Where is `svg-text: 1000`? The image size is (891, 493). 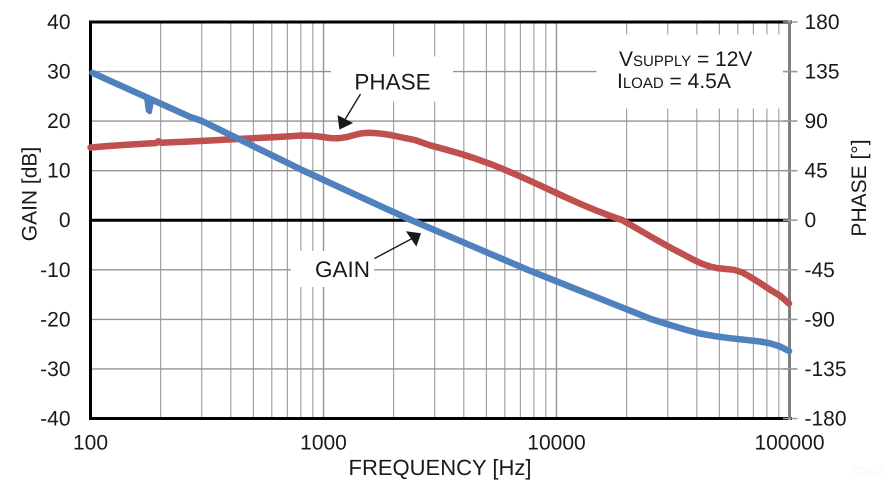 svg-text: 1000 is located at coordinates (323, 443).